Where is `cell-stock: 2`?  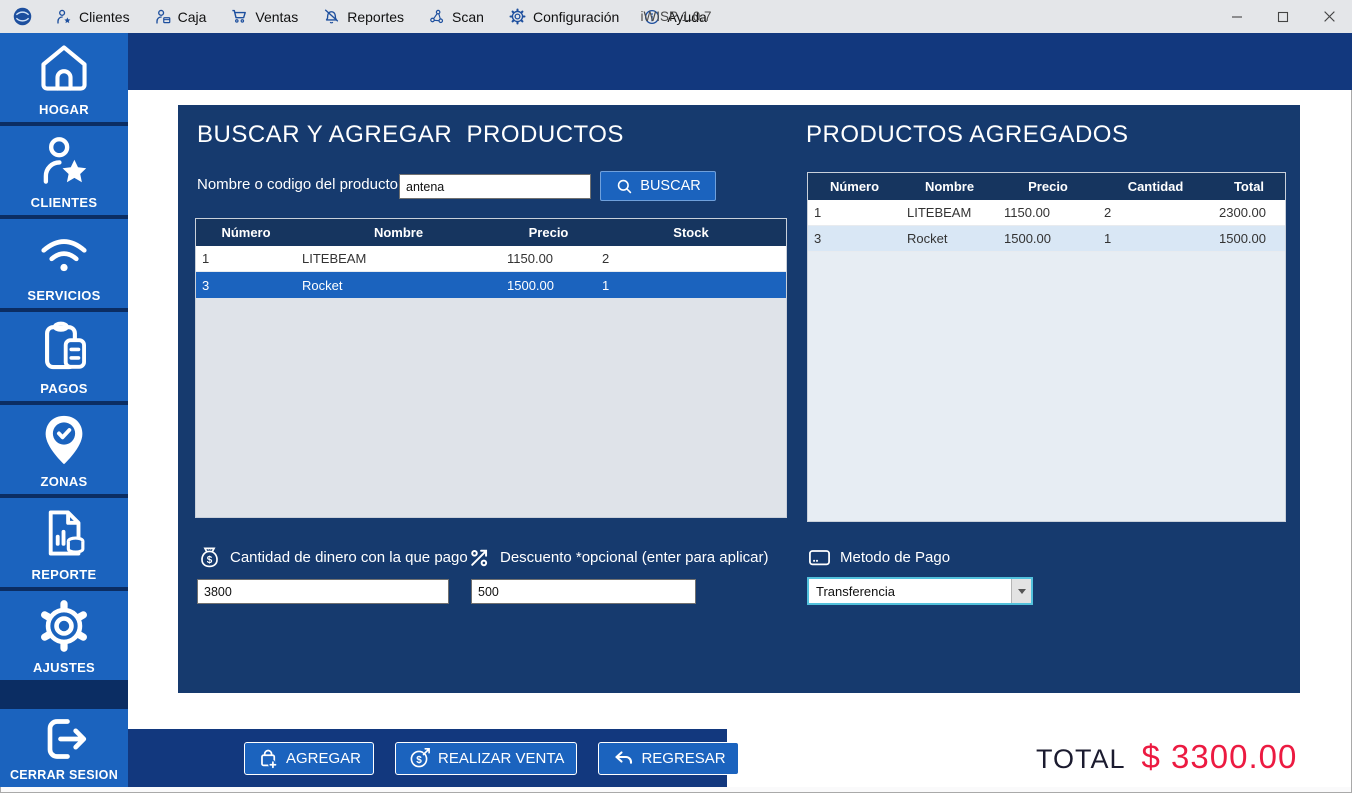
cell-stock: 2 is located at coordinates (606, 258).